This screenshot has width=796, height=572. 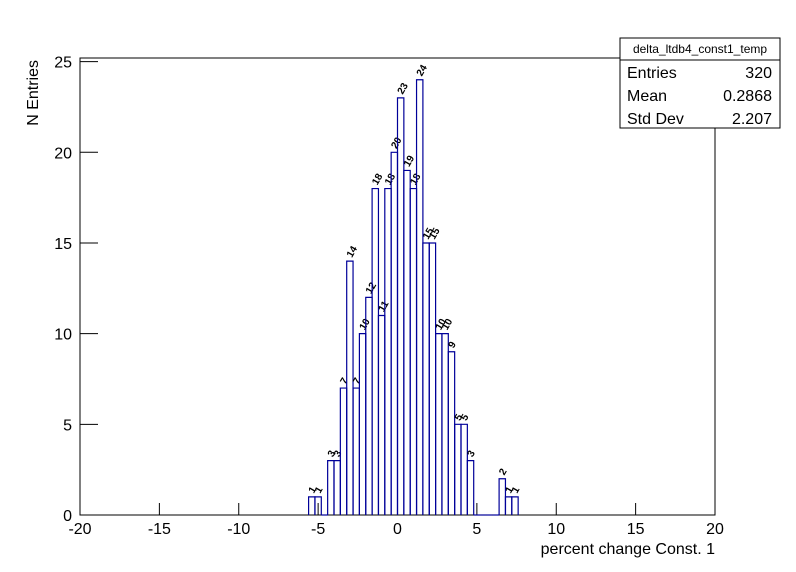 What do you see at coordinates (476, 529) in the screenshot?
I see `x-tick-label: 5` at bounding box center [476, 529].